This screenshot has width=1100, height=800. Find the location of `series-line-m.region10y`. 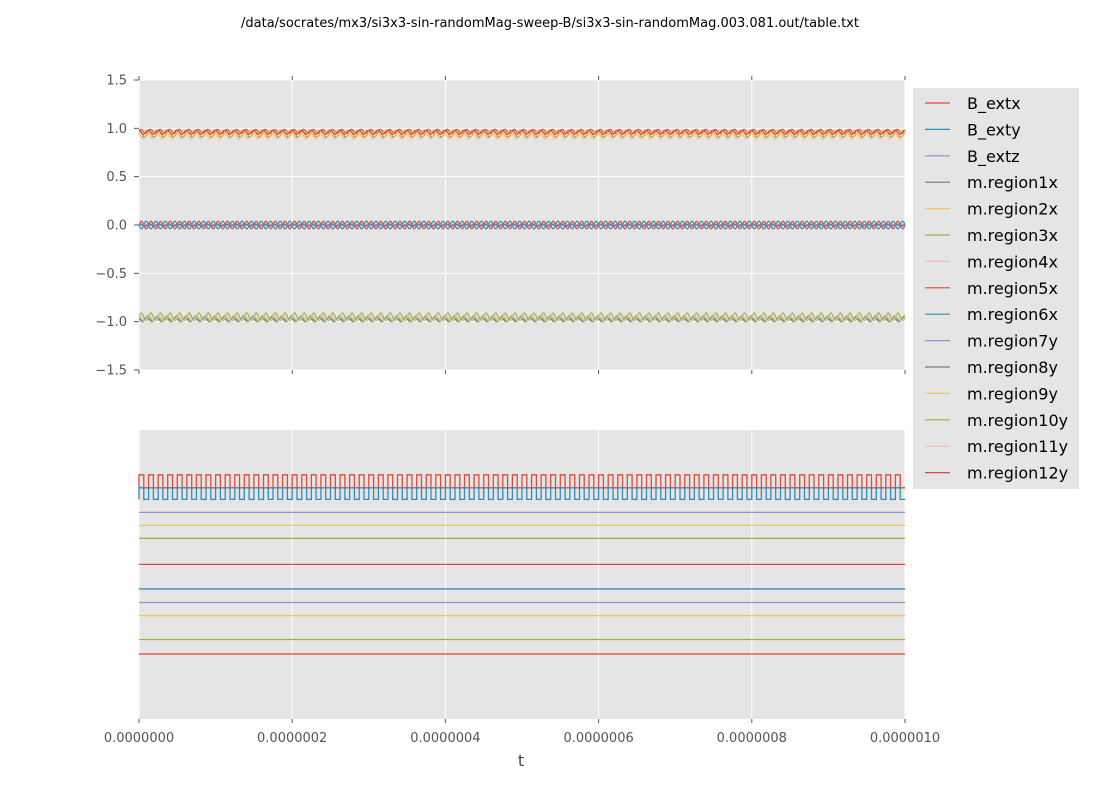

series-line-m.region10y is located at coordinates (522, 319).